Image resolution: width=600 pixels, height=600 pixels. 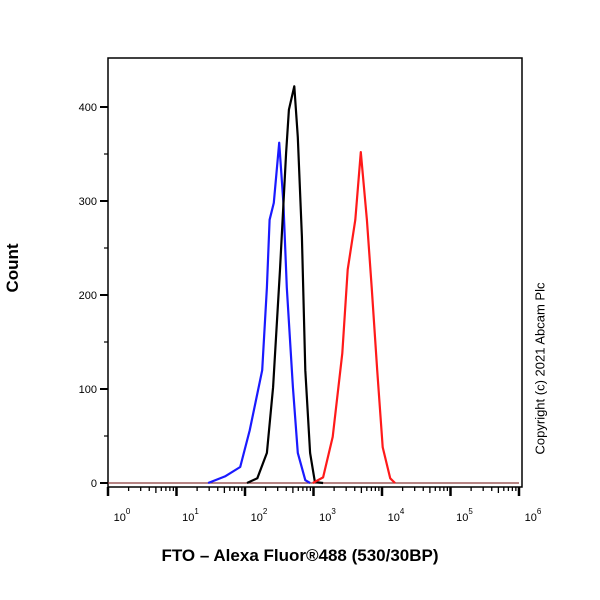 What do you see at coordinates (396, 515) in the screenshot?
I see `x-tick-label: 10⁴` at bounding box center [396, 515].